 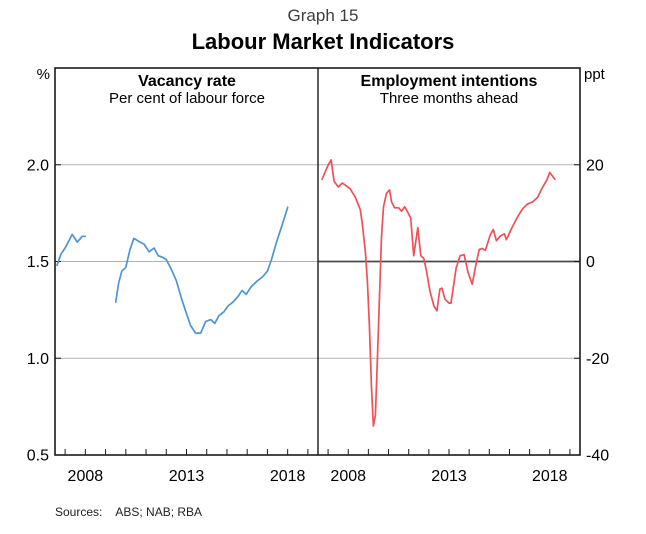 I want to click on y-tick-label: 2.0, so click(x=38, y=165).